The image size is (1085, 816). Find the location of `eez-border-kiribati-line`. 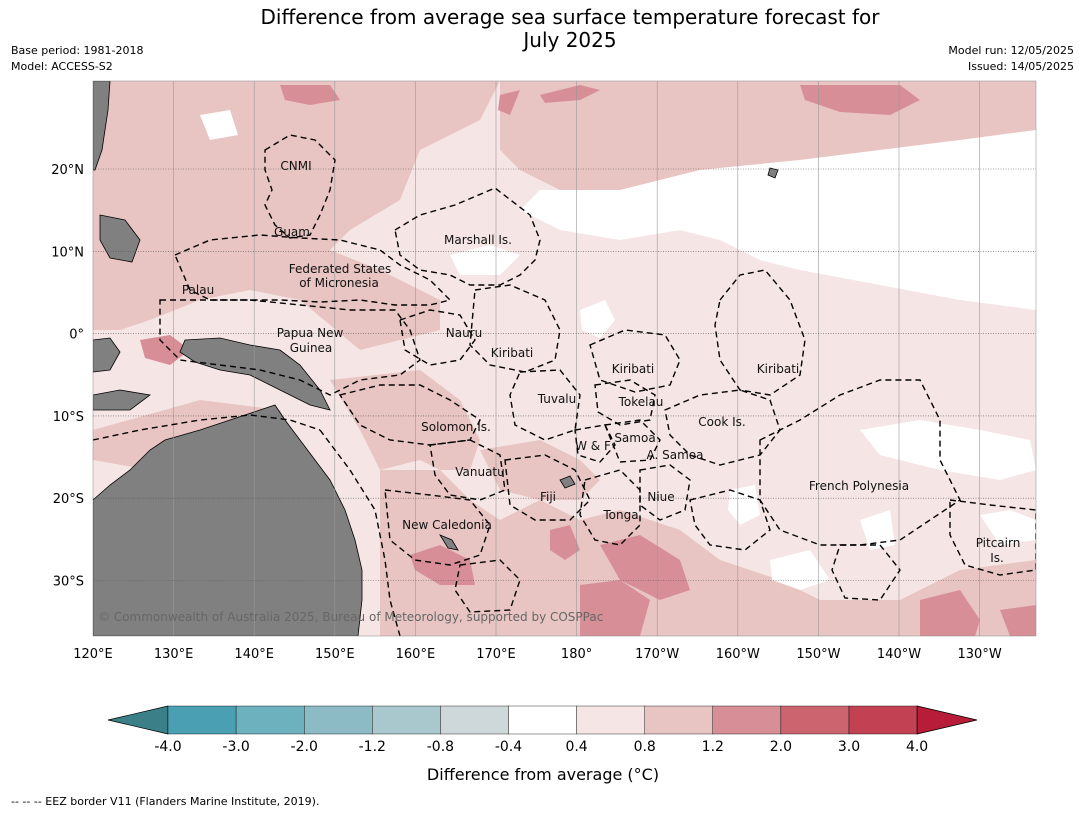

eez-border-kiribati-line is located at coordinates (760, 332).